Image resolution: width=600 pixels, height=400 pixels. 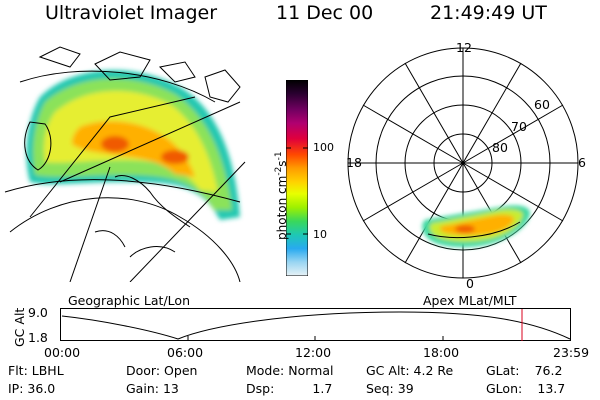 I want to click on dsp-key: Dsp:, so click(x=260, y=388).